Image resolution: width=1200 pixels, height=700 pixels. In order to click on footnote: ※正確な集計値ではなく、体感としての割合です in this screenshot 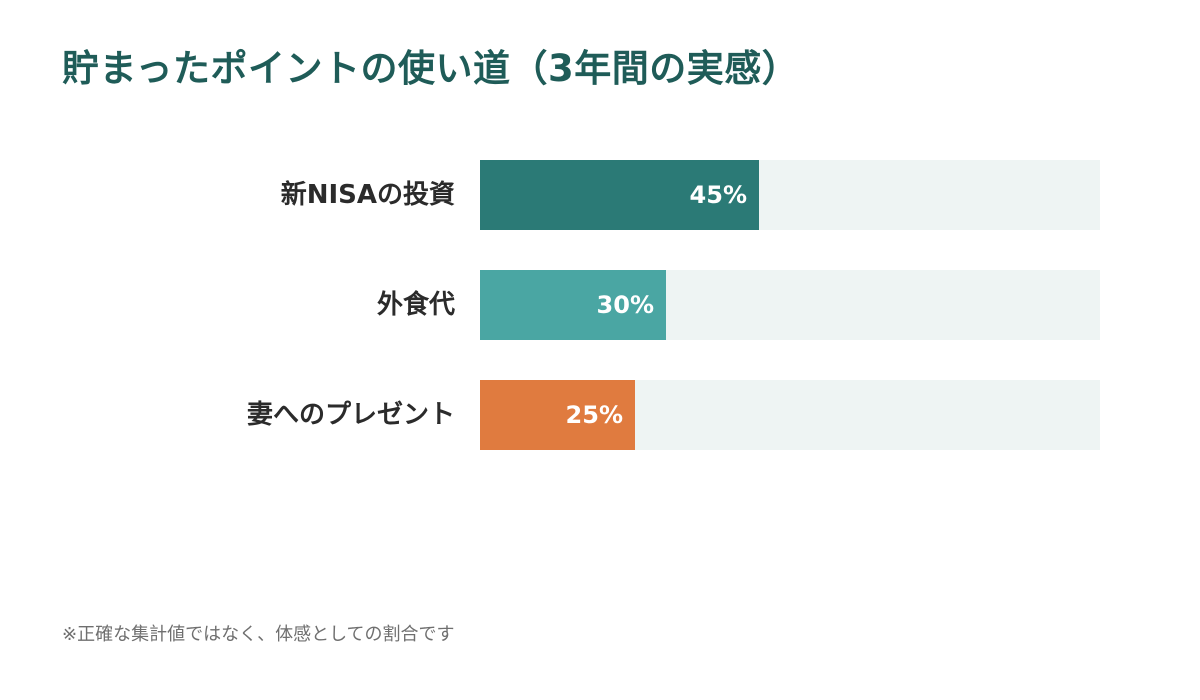, I will do `click(258, 634)`.